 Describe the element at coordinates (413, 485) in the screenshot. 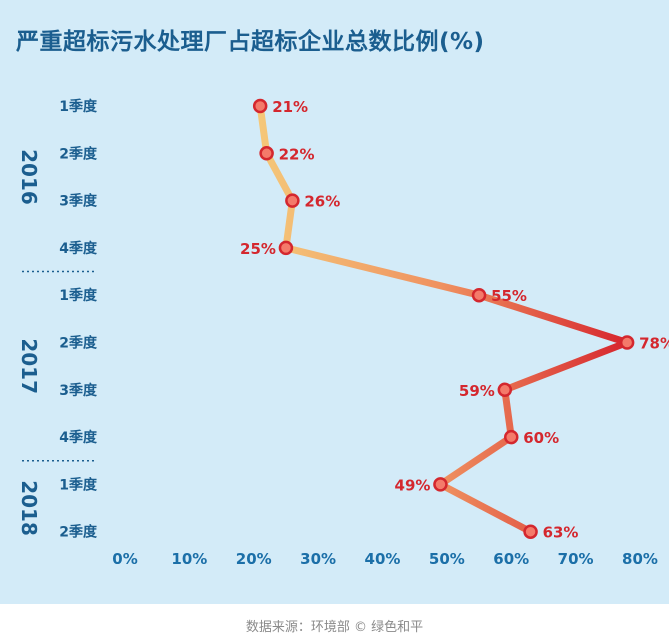

I see `data-label: 49%` at that location.